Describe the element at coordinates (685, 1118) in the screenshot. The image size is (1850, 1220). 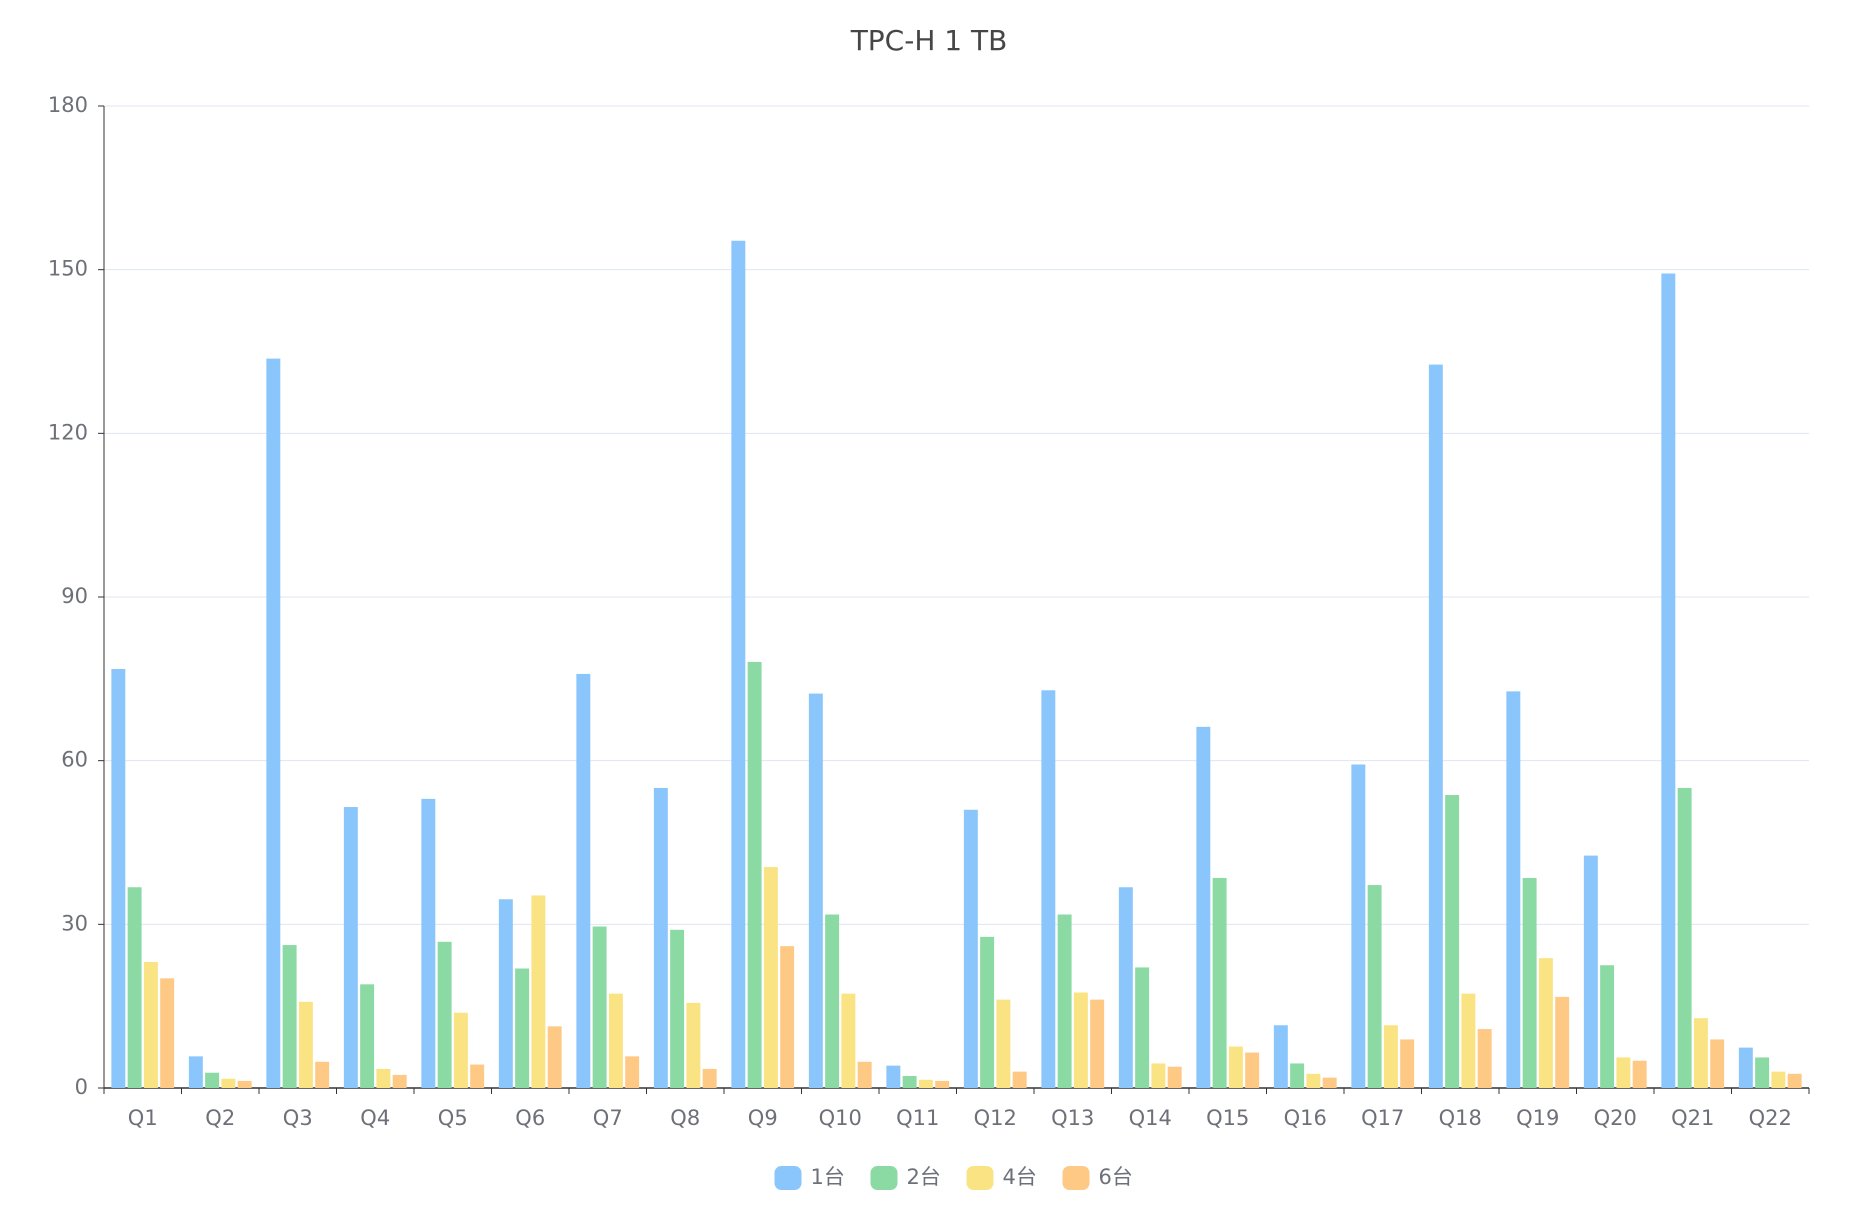
I see `x-tick-label: Q8` at that location.